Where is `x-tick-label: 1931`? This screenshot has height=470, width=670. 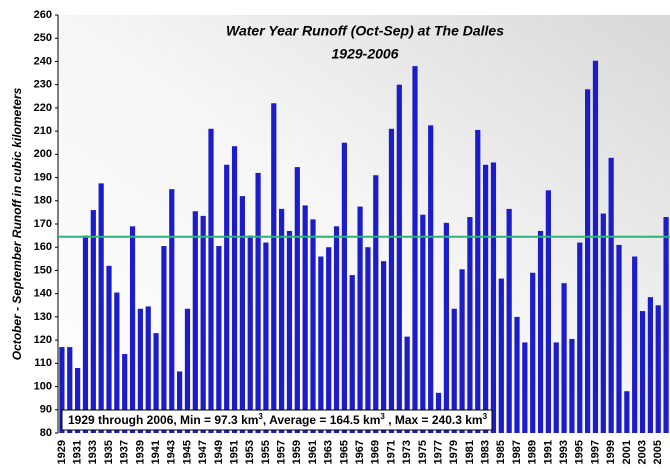 x-tick-label: 1931 is located at coordinates (78, 452).